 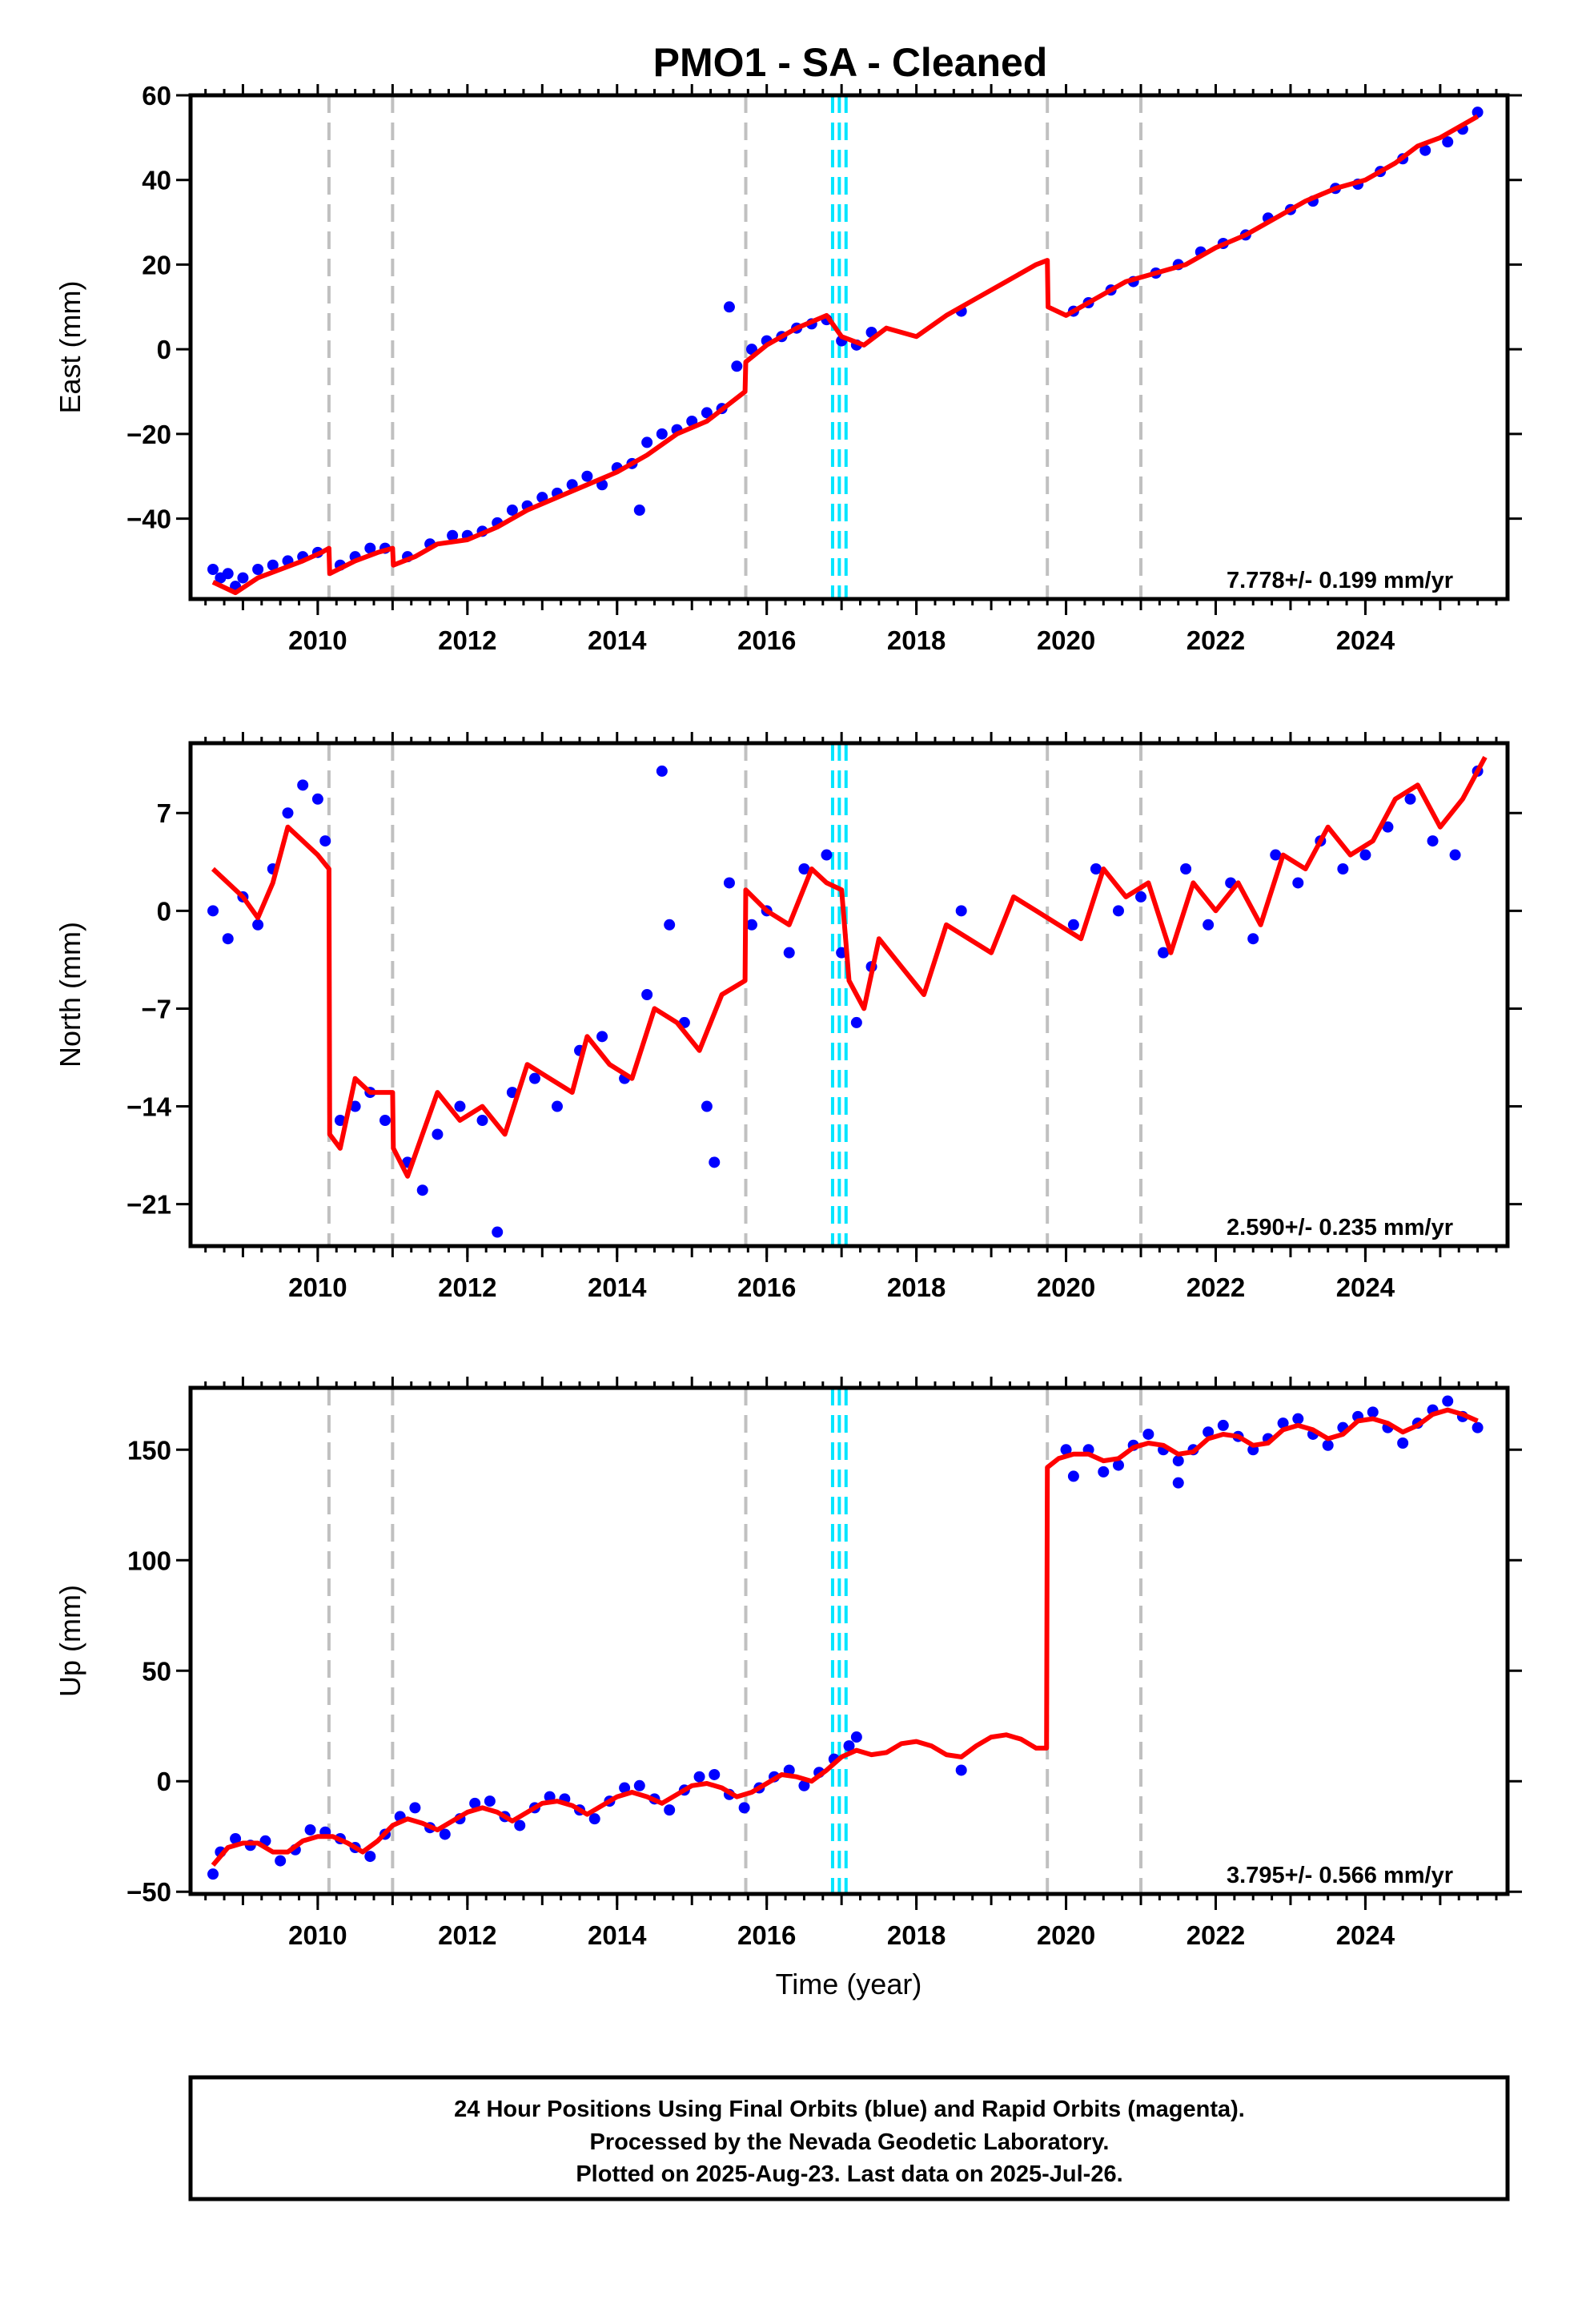 What do you see at coordinates (148, 1205) in the screenshot?
I see `y-tick-label: −21` at bounding box center [148, 1205].